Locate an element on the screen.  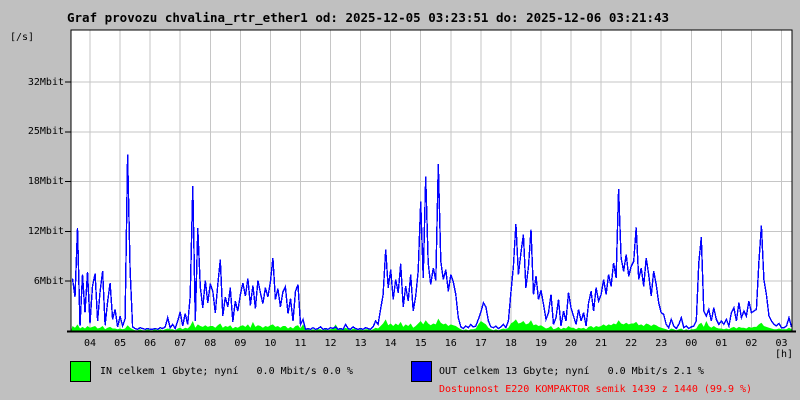
x-tick-label: 11 is located at coordinates (300, 343).